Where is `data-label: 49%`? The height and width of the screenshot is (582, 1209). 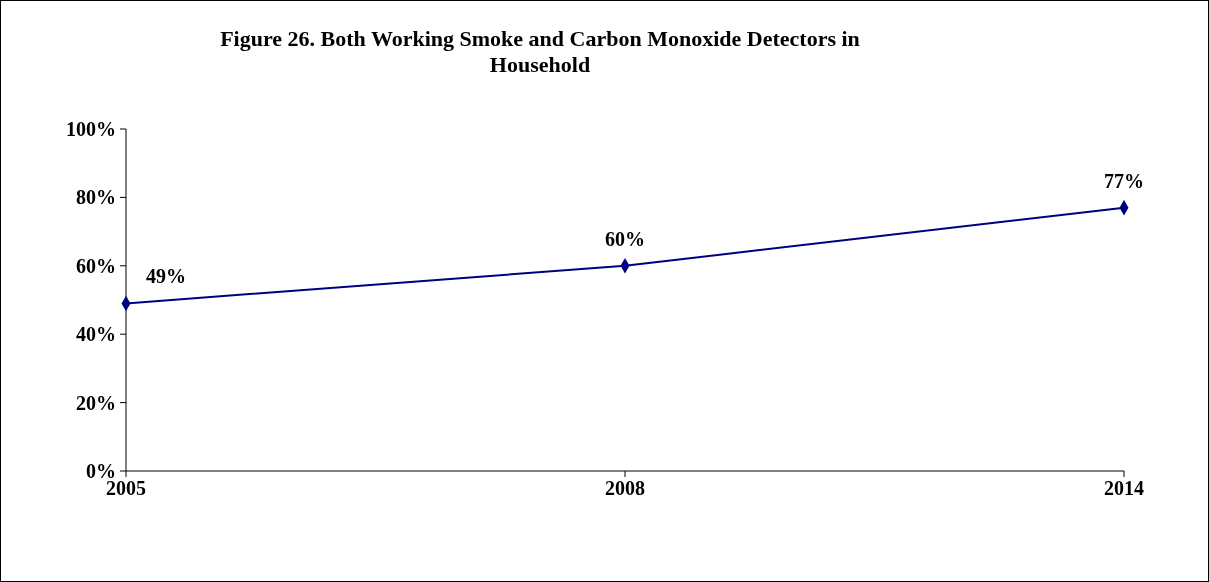
data-label: 49% is located at coordinates (166, 276).